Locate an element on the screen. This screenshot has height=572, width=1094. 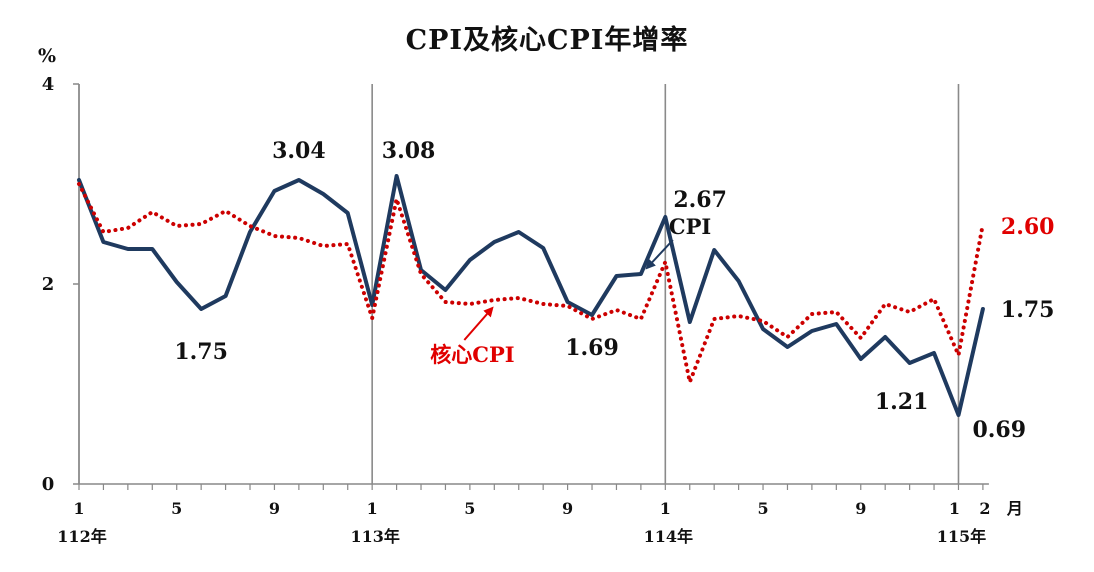
data-label: 3.04 is located at coordinates (299, 151).